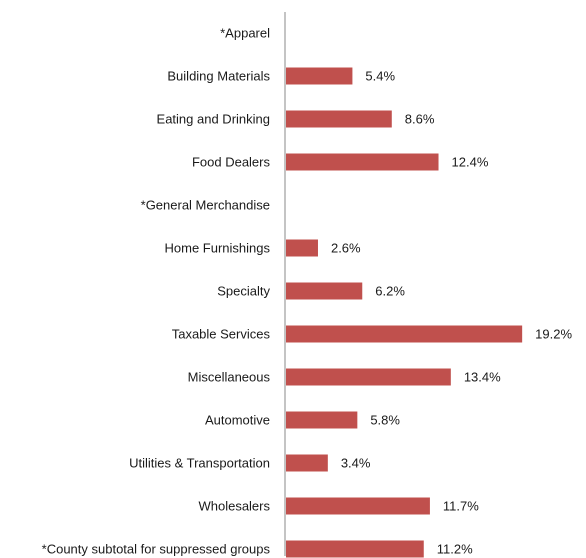 Image resolution: width=586 pixels, height=558 pixels. Describe the element at coordinates (420, 119) in the screenshot. I see `value-label: 8.6%` at that location.